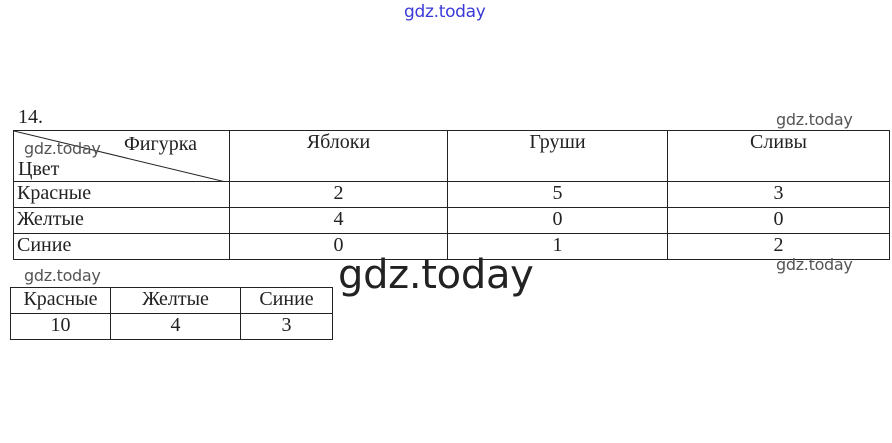 This screenshot has width=892, height=443. I want to click on column-header: Желтые, so click(175, 300).